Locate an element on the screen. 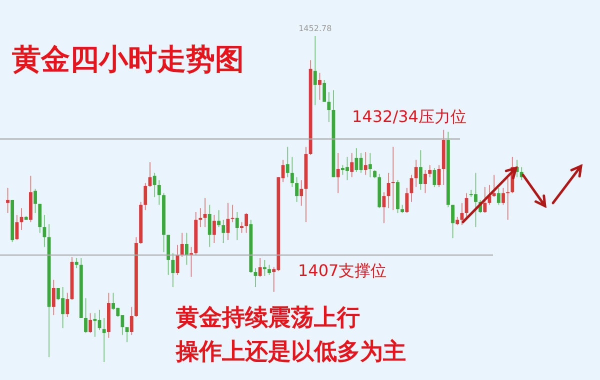 The width and height of the screenshot is (600, 380). ref-line-label: 1432/34压力位 is located at coordinates (409, 116).